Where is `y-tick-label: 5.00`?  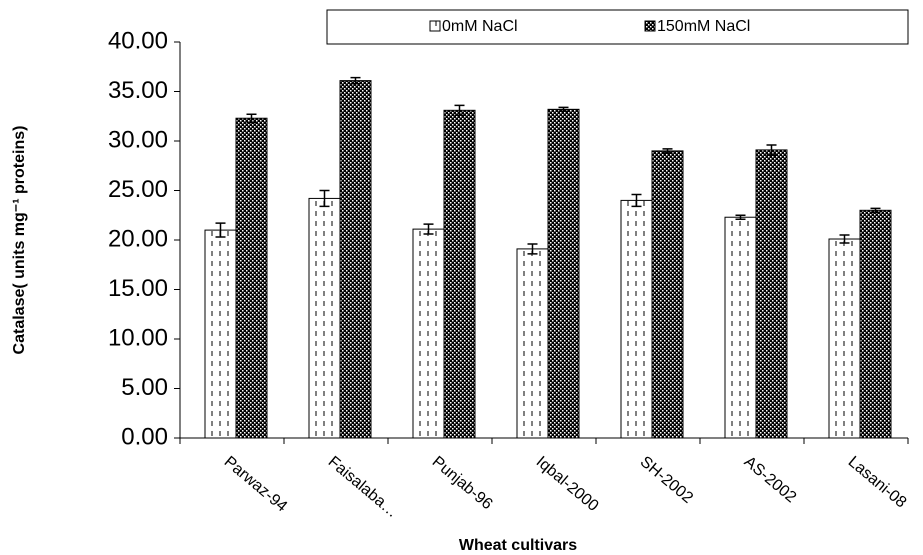 y-tick-label: 5.00 is located at coordinates (144, 387).